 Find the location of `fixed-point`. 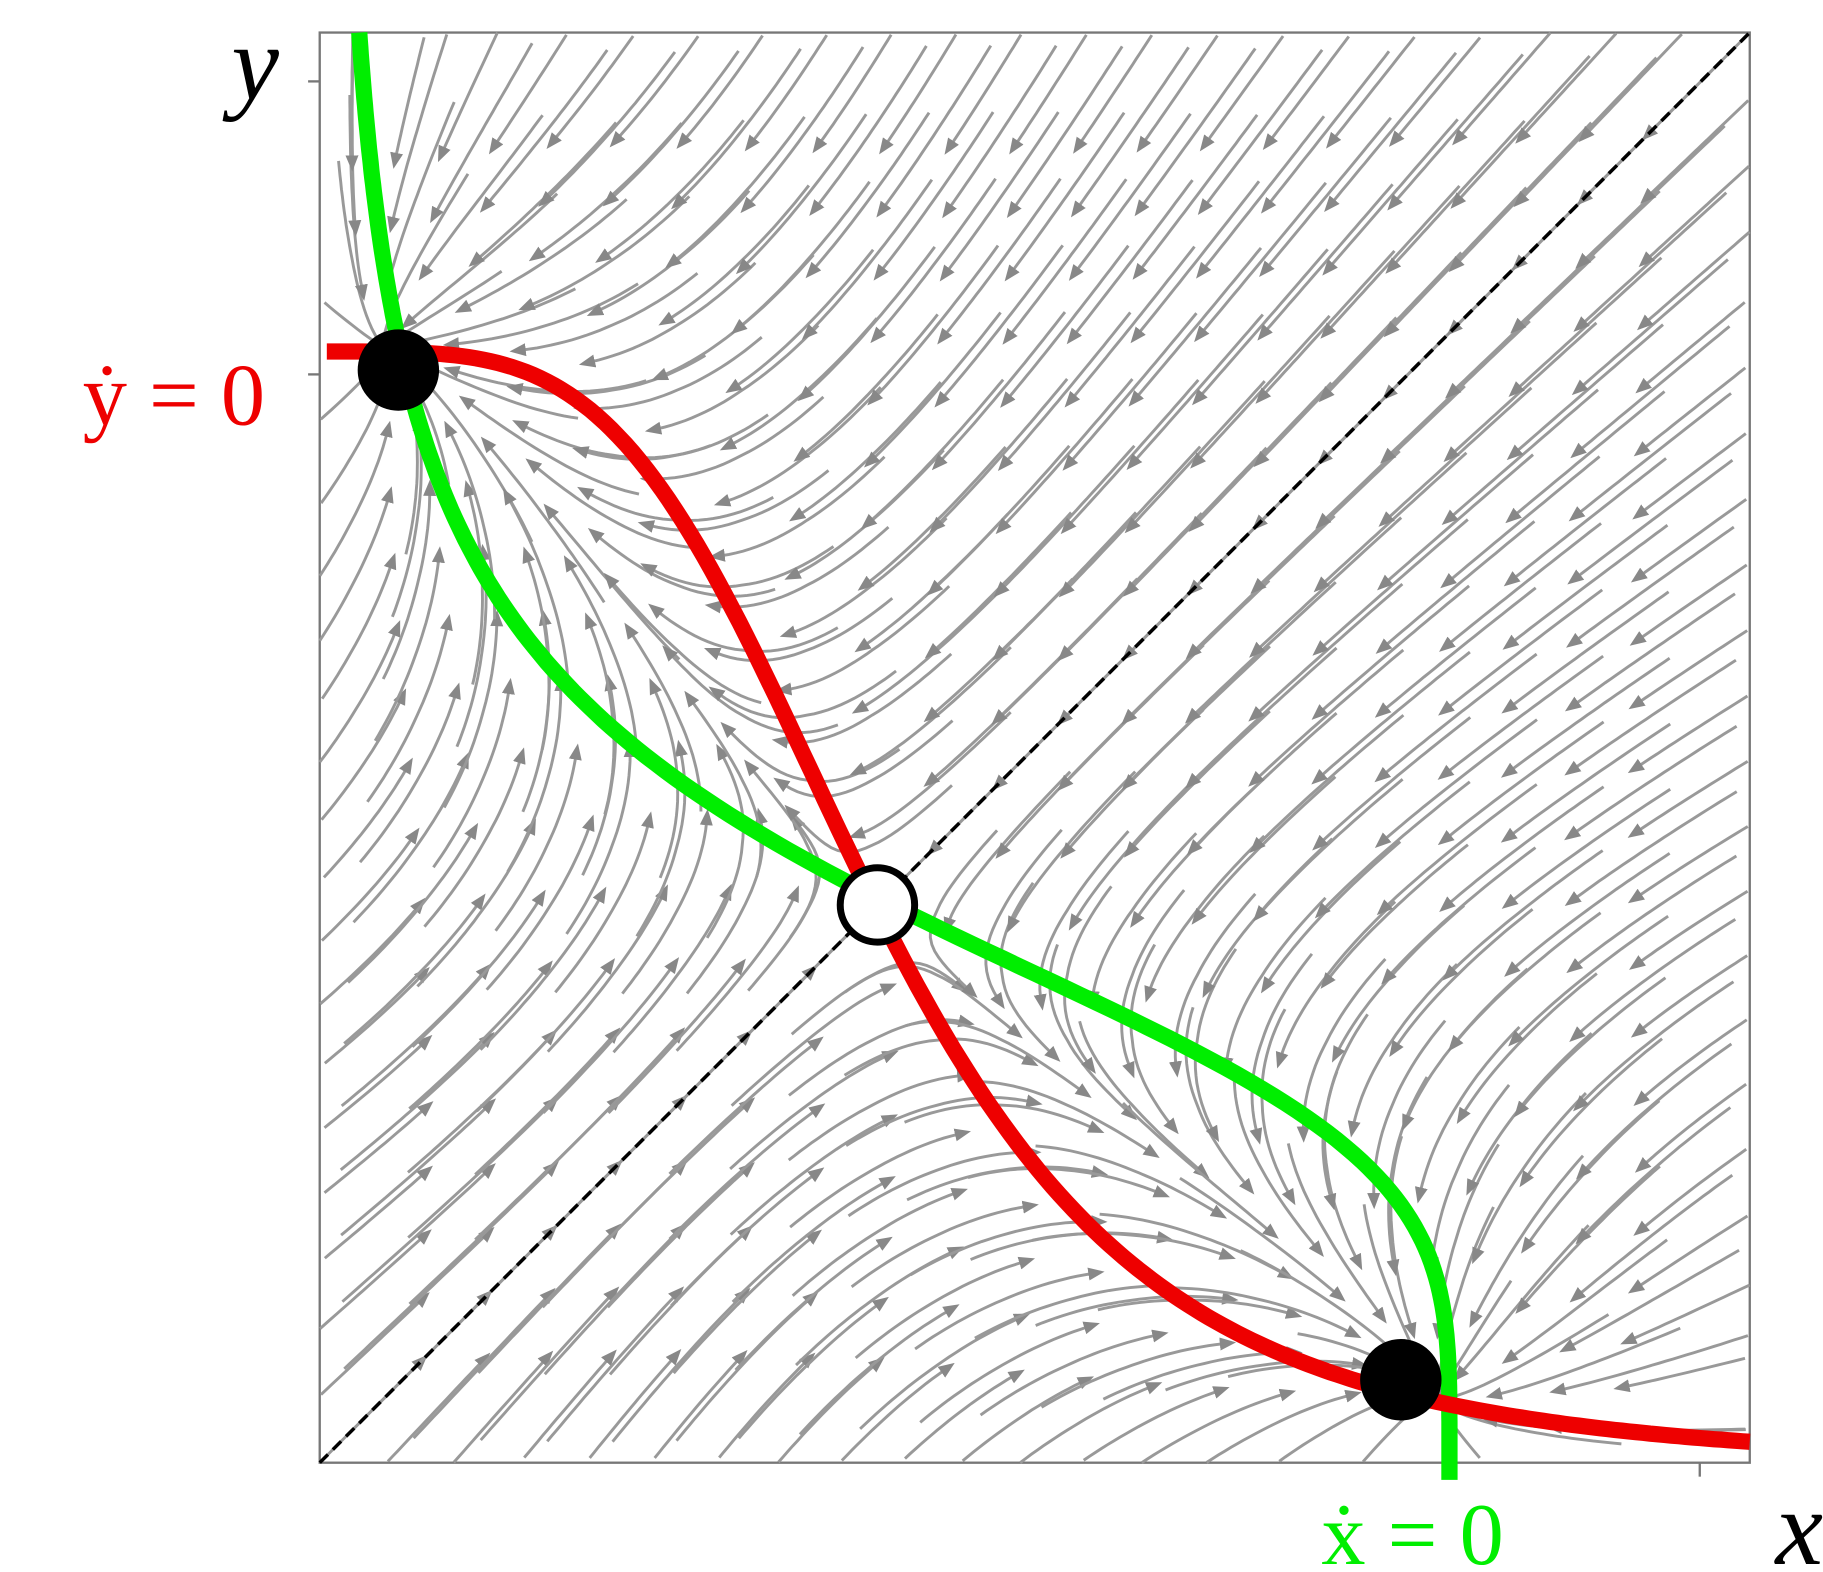

fixed-point is located at coordinates (398, 370).